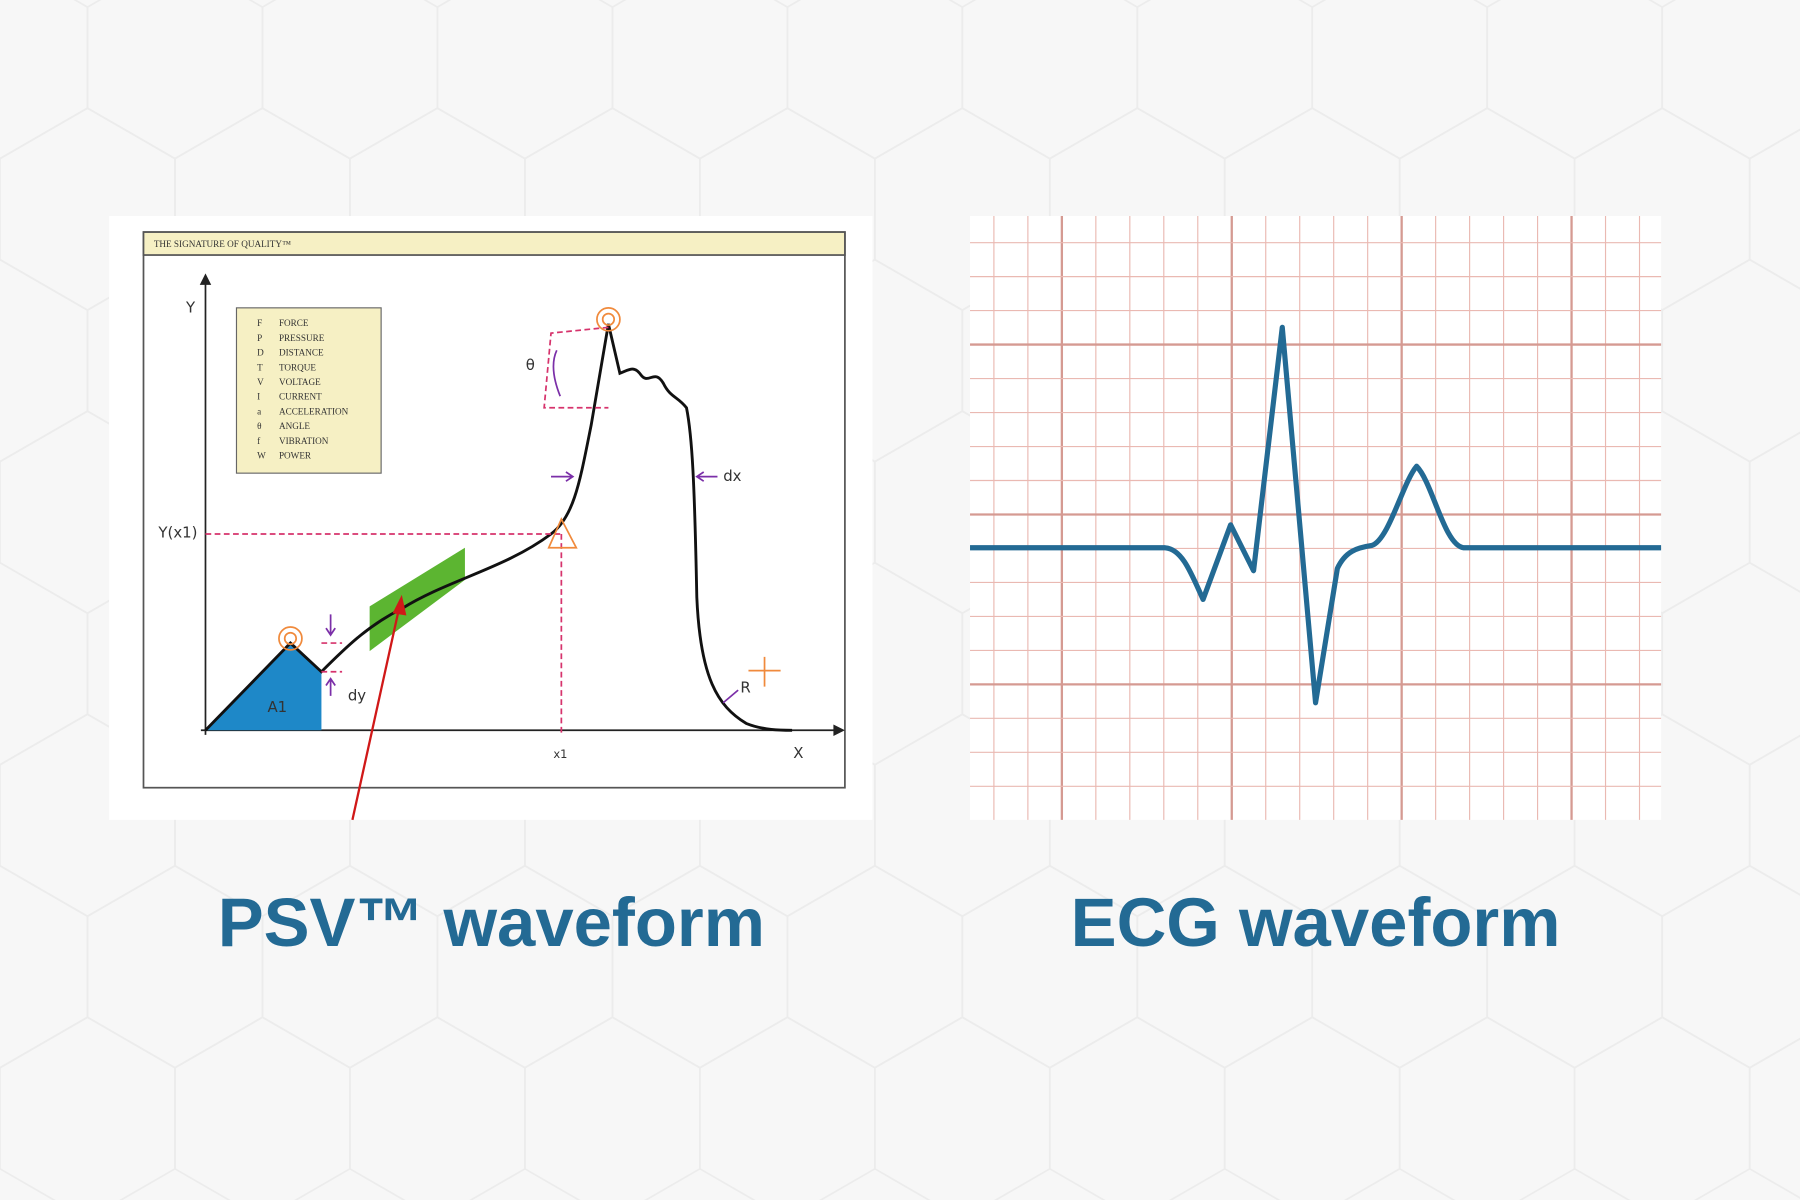  I want to click on area-label: A1, so click(277, 707).